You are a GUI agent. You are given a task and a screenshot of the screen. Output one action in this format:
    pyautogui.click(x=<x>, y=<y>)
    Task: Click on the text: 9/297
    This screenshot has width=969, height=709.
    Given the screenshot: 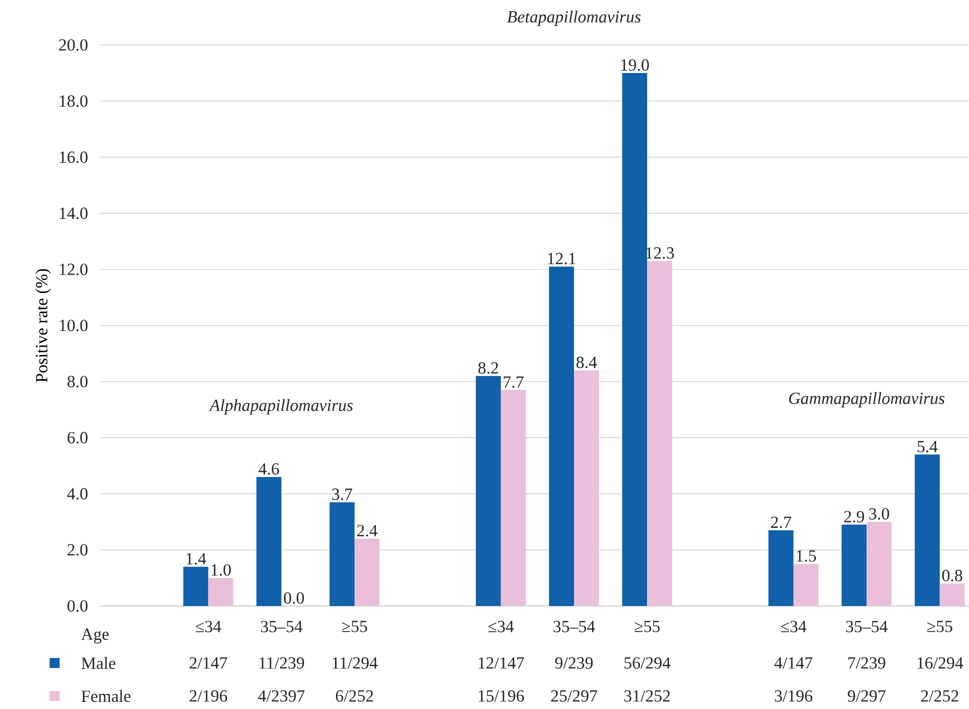 What is the action you would take?
    pyautogui.click(x=867, y=696)
    